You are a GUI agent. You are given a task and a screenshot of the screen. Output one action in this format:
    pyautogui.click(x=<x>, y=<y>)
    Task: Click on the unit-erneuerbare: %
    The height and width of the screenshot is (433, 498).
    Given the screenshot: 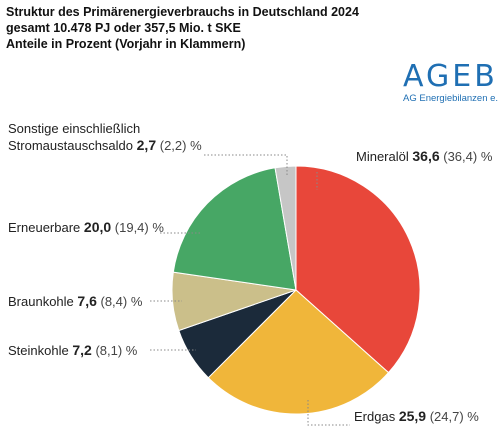 What is the action you would take?
    pyautogui.click(x=158, y=227)
    